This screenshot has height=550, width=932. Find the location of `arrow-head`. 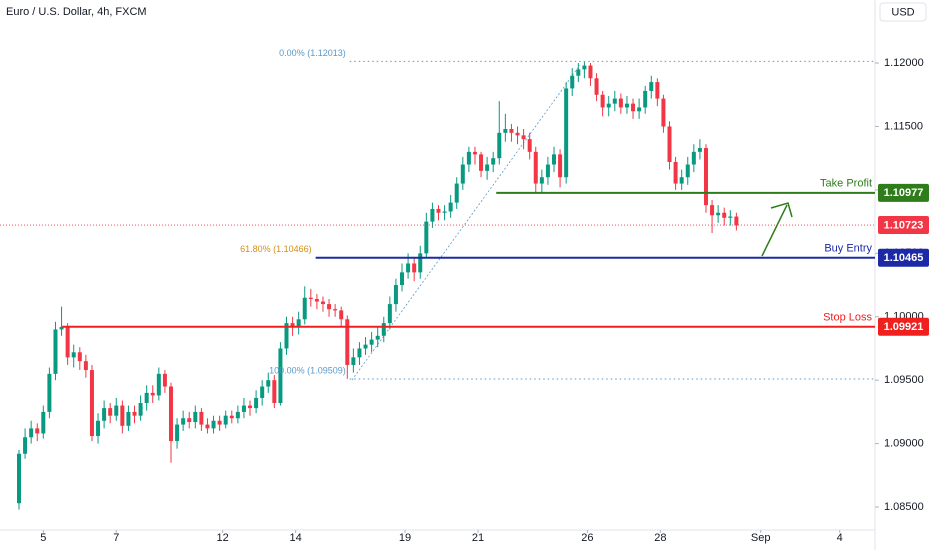

arrow-head is located at coordinates (781, 210).